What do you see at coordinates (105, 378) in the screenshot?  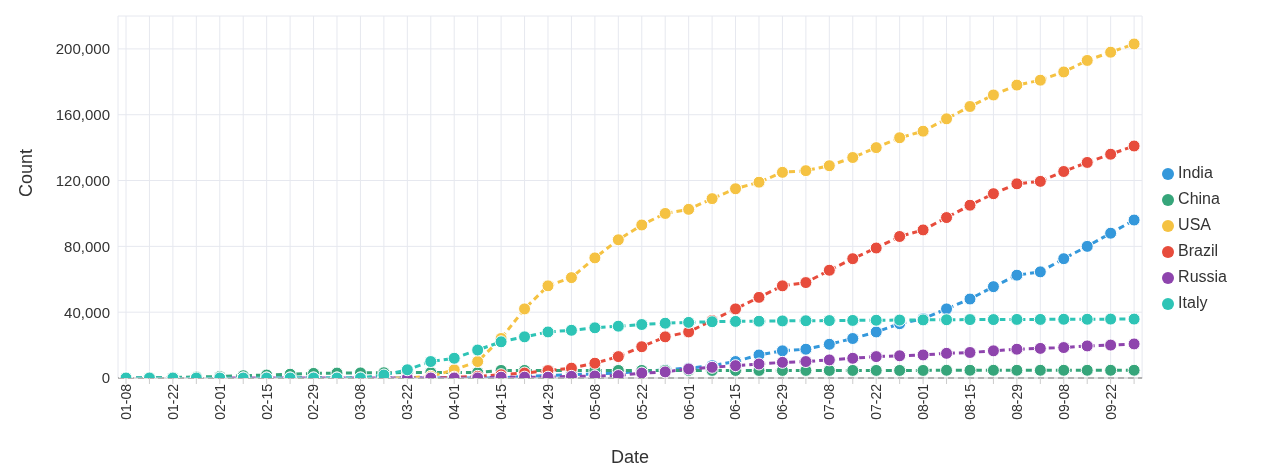 I see `y-tick-label: 0` at bounding box center [105, 378].